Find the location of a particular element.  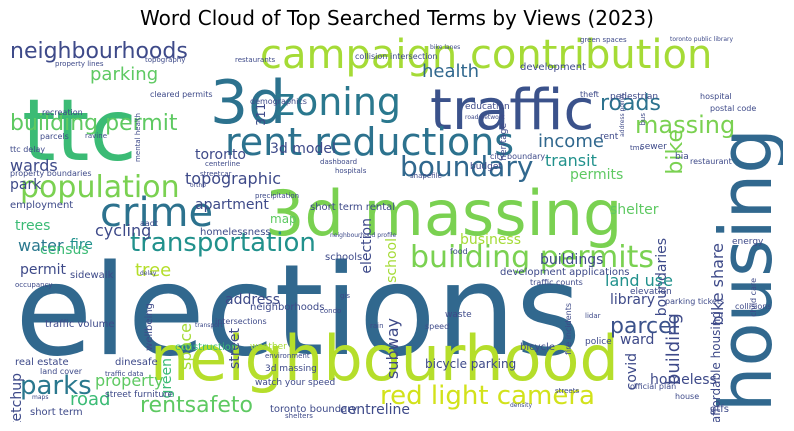

word-65: buildings is located at coordinates (572, 260).